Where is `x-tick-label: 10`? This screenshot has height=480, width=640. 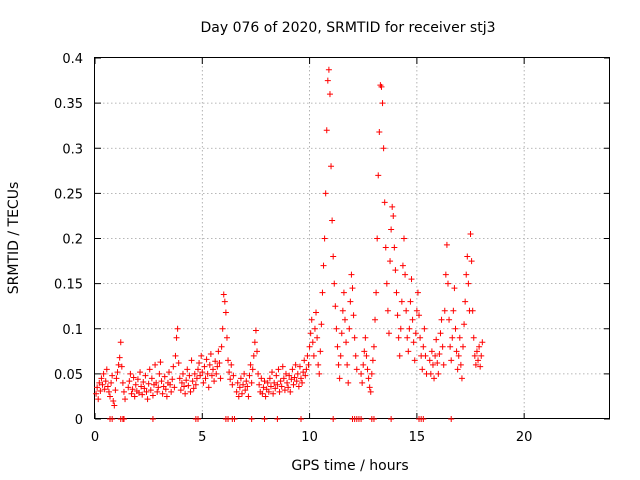 x-tick-label: 10 is located at coordinates (309, 437).